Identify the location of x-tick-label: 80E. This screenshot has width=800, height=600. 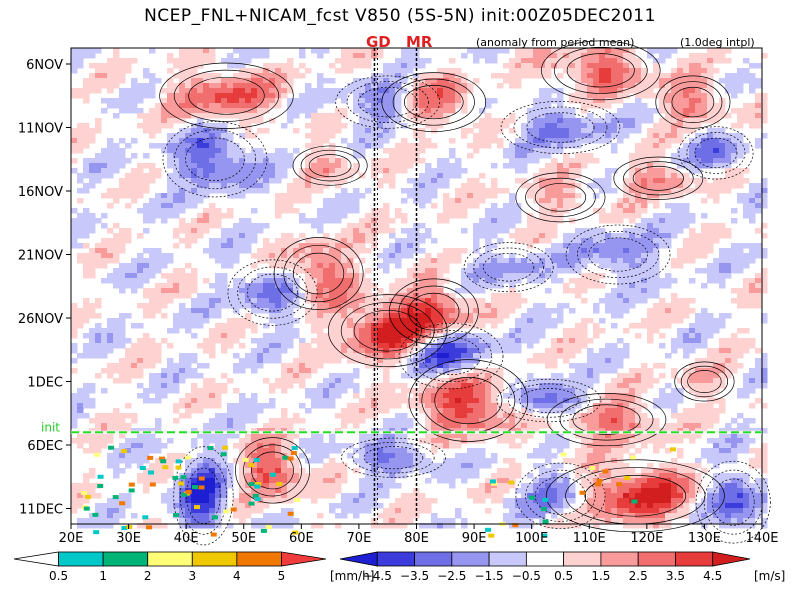
(416, 538).